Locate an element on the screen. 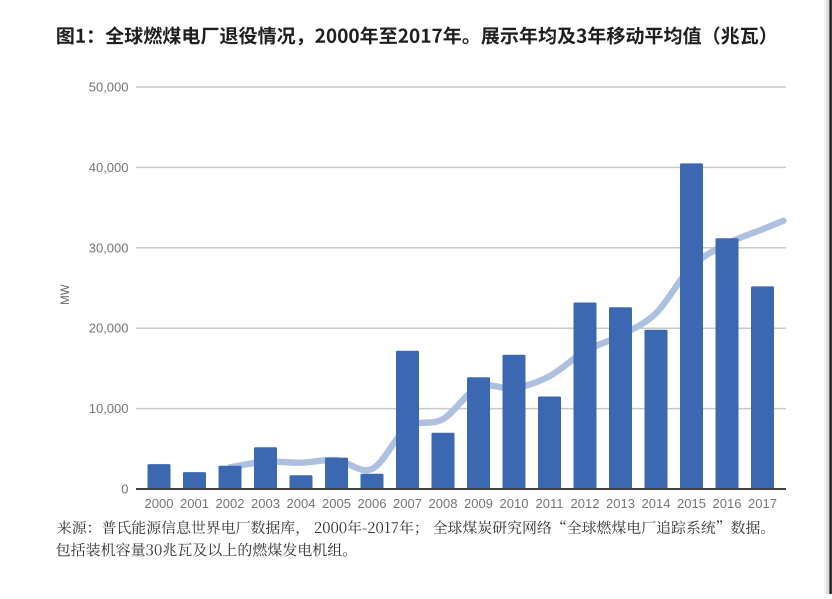 The width and height of the screenshot is (832, 599). svg-text: 40,000 is located at coordinates (109, 167).